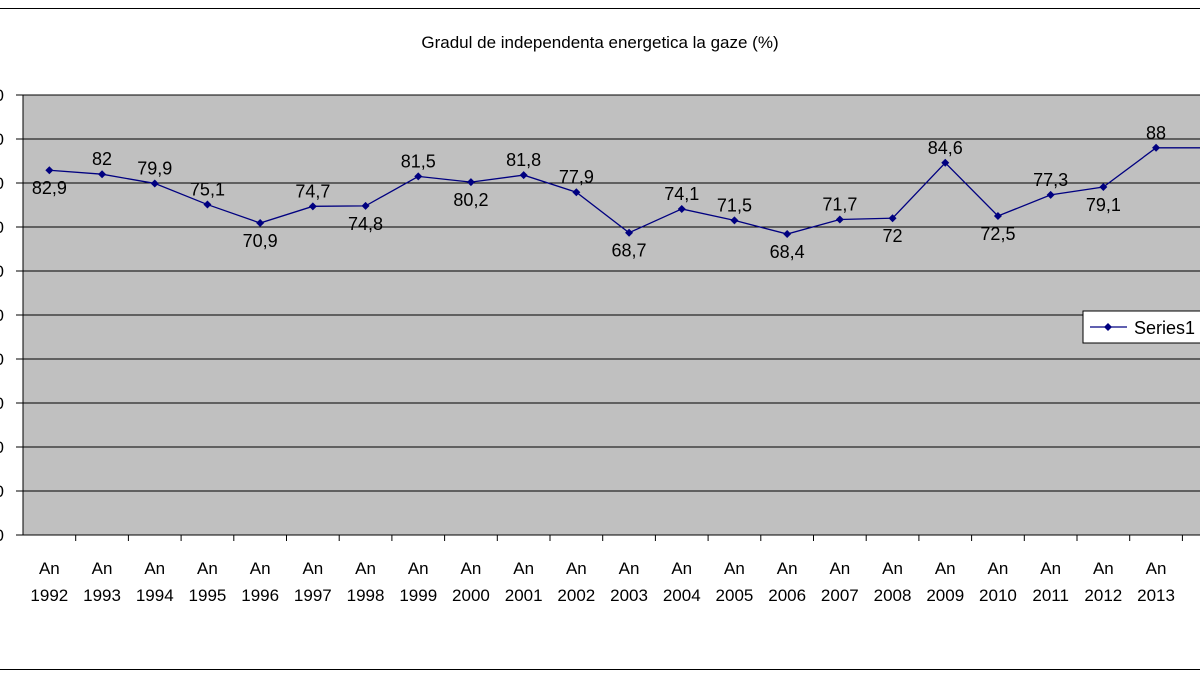 The height and width of the screenshot is (675, 1200). Describe the element at coordinates (2, 227) in the screenshot. I see `y-tick-label: 70` at that location.